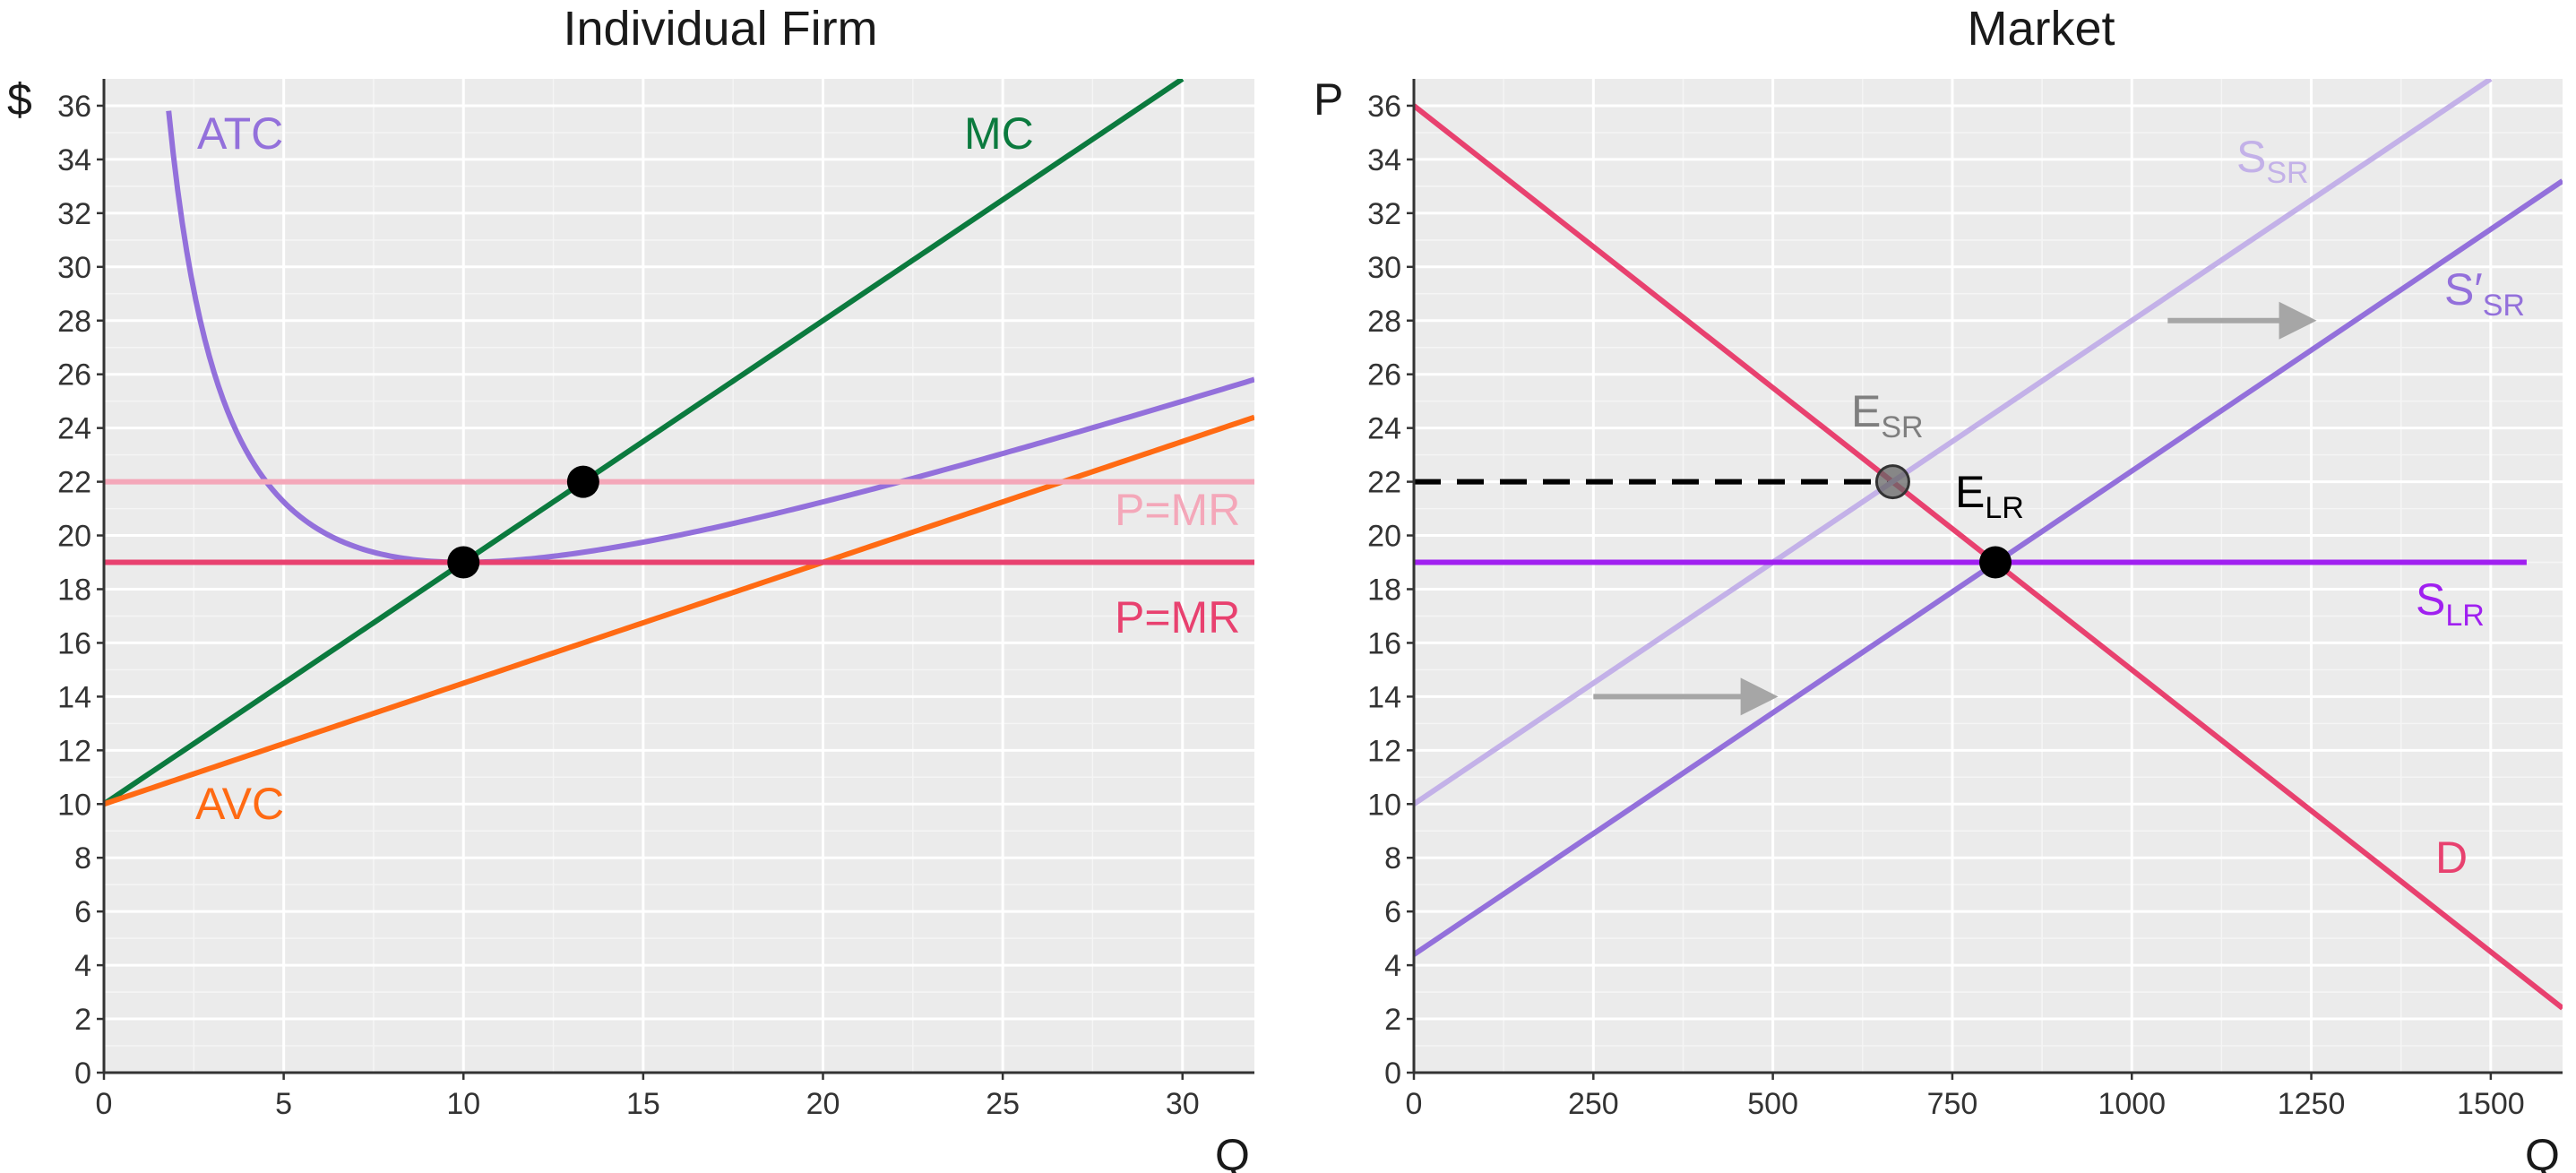 This screenshot has height=1173, width=2576. Describe the element at coordinates (74, 322) in the screenshot. I see `firm-y-tick-label-28: 28` at that location.